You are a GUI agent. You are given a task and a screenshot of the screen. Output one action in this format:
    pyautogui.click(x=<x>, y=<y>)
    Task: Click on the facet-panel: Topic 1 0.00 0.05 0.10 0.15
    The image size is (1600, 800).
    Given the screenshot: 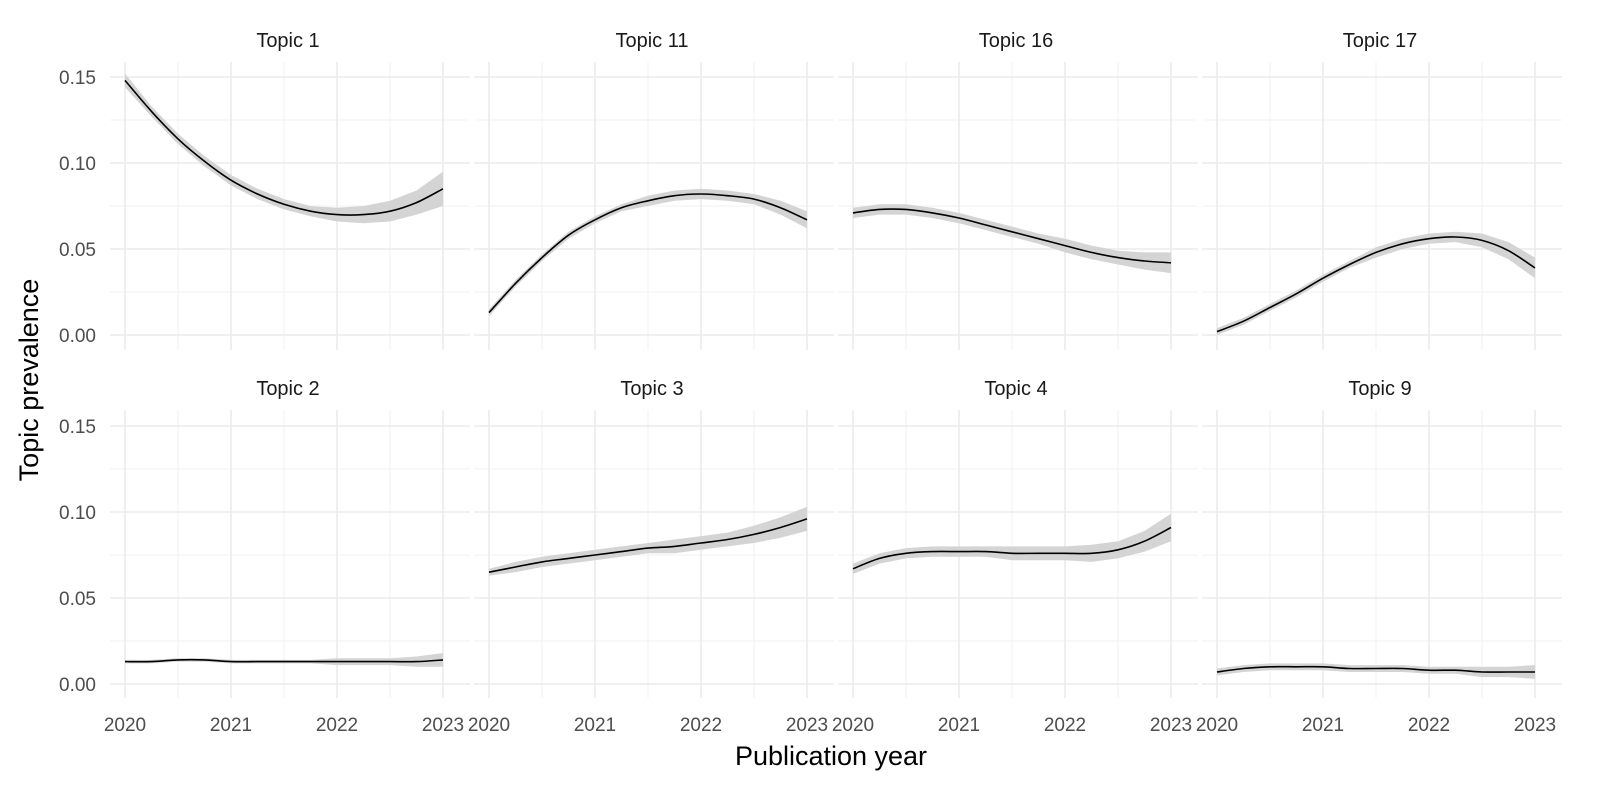 What is the action you would take?
    pyautogui.click(x=264, y=190)
    